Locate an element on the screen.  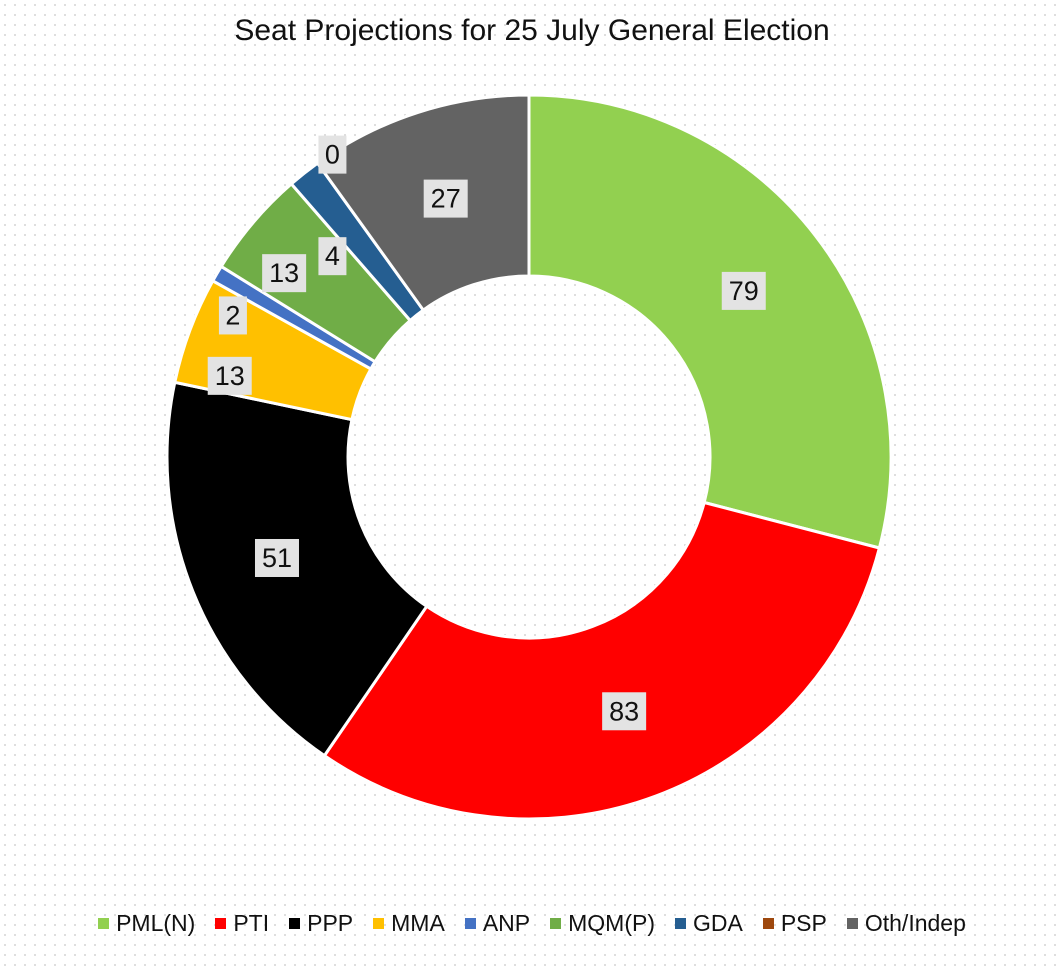
legend-item-mqm-p: MQM(P) is located at coordinates (602, 923).